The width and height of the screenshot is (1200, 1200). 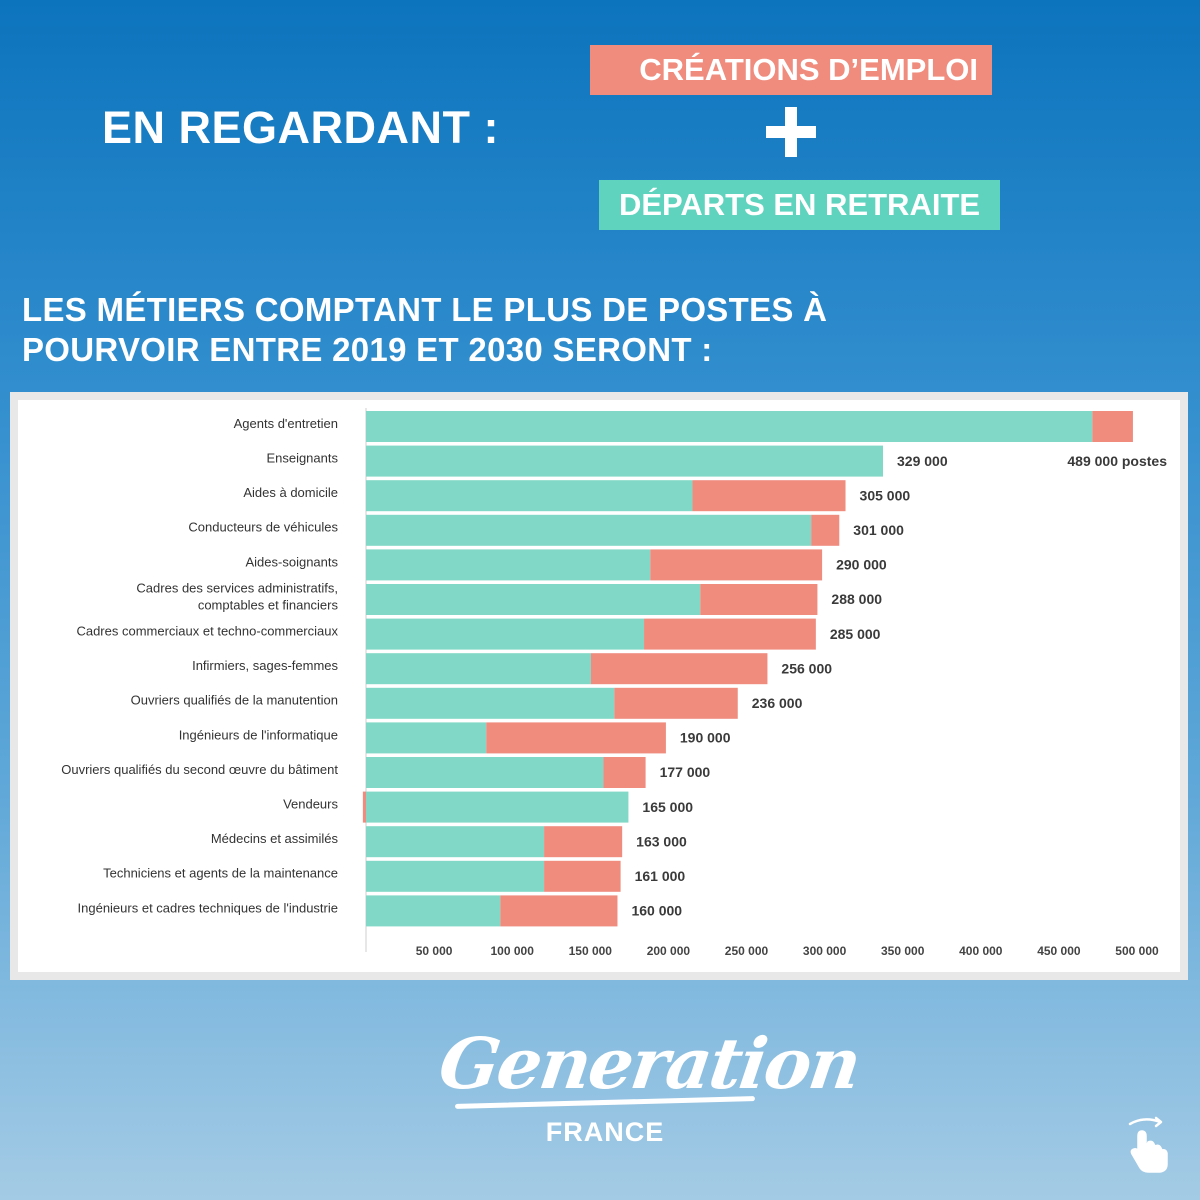 I want to click on x-tick-label: 300 000, so click(x=825, y=951).